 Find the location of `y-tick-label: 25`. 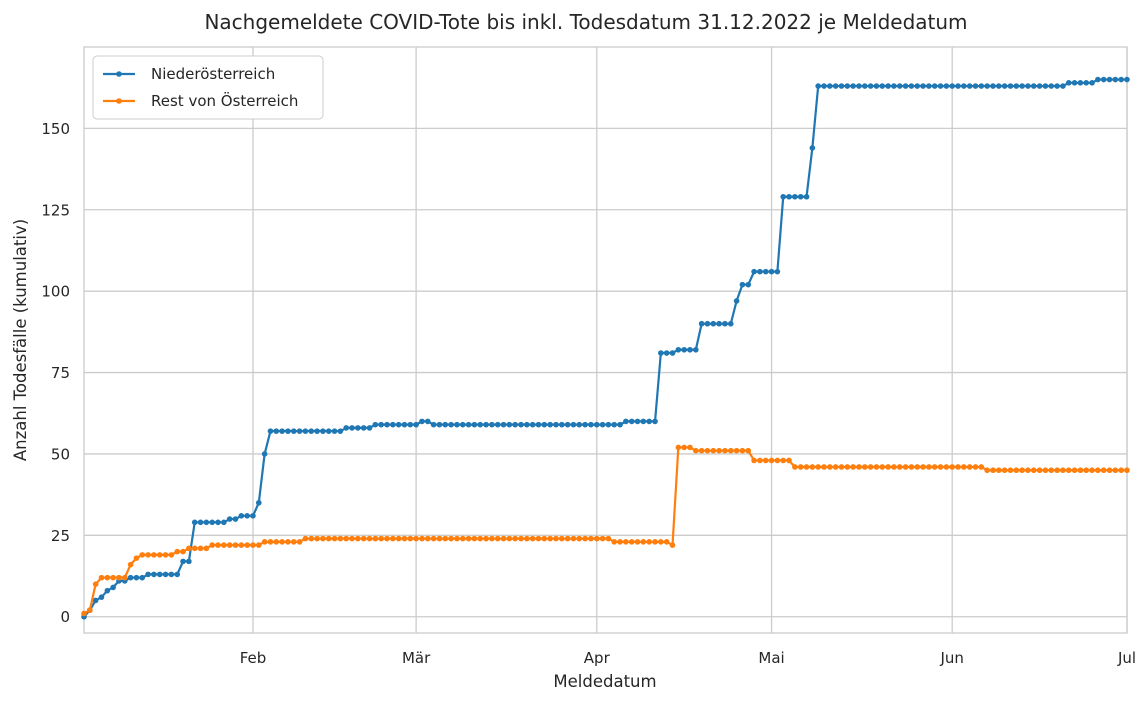

y-tick-label: 25 is located at coordinates (60, 536).